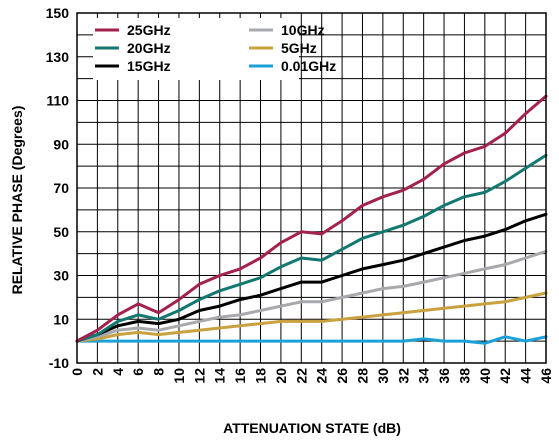  What do you see at coordinates (308, 66) in the screenshot?
I see `legend-label-0.01ghz: 0.01GHz` at bounding box center [308, 66].